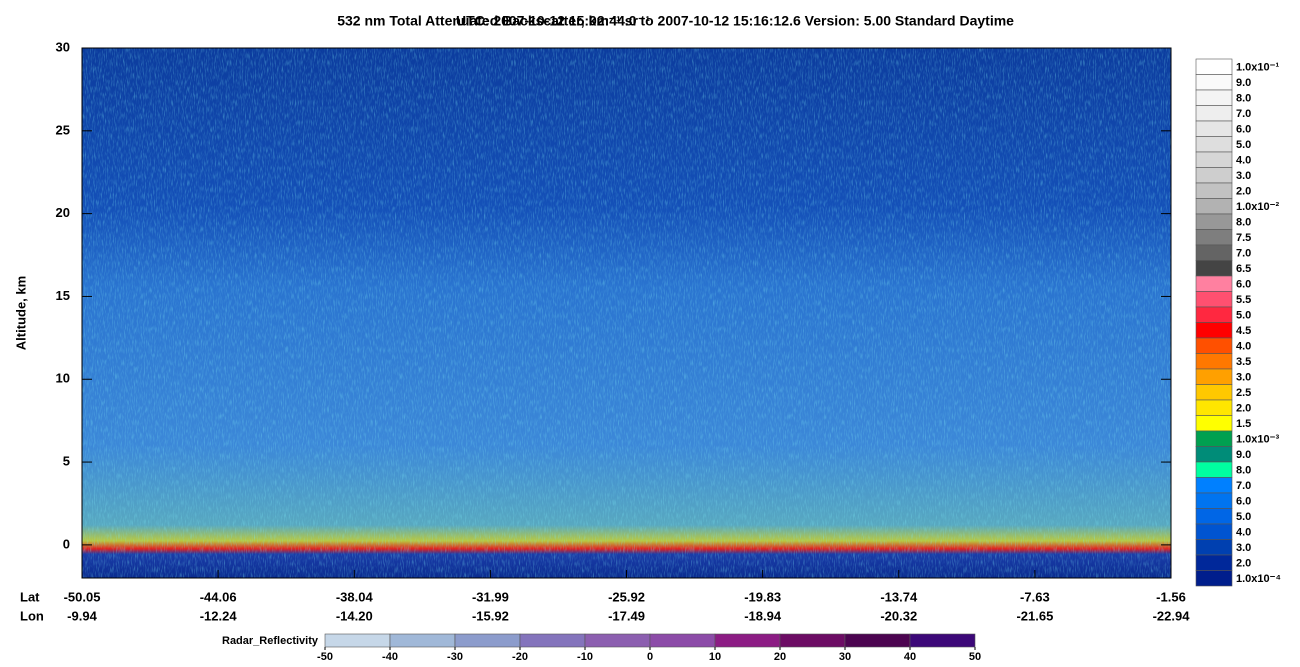  I want to click on y-tick-label: 0, so click(66, 543).